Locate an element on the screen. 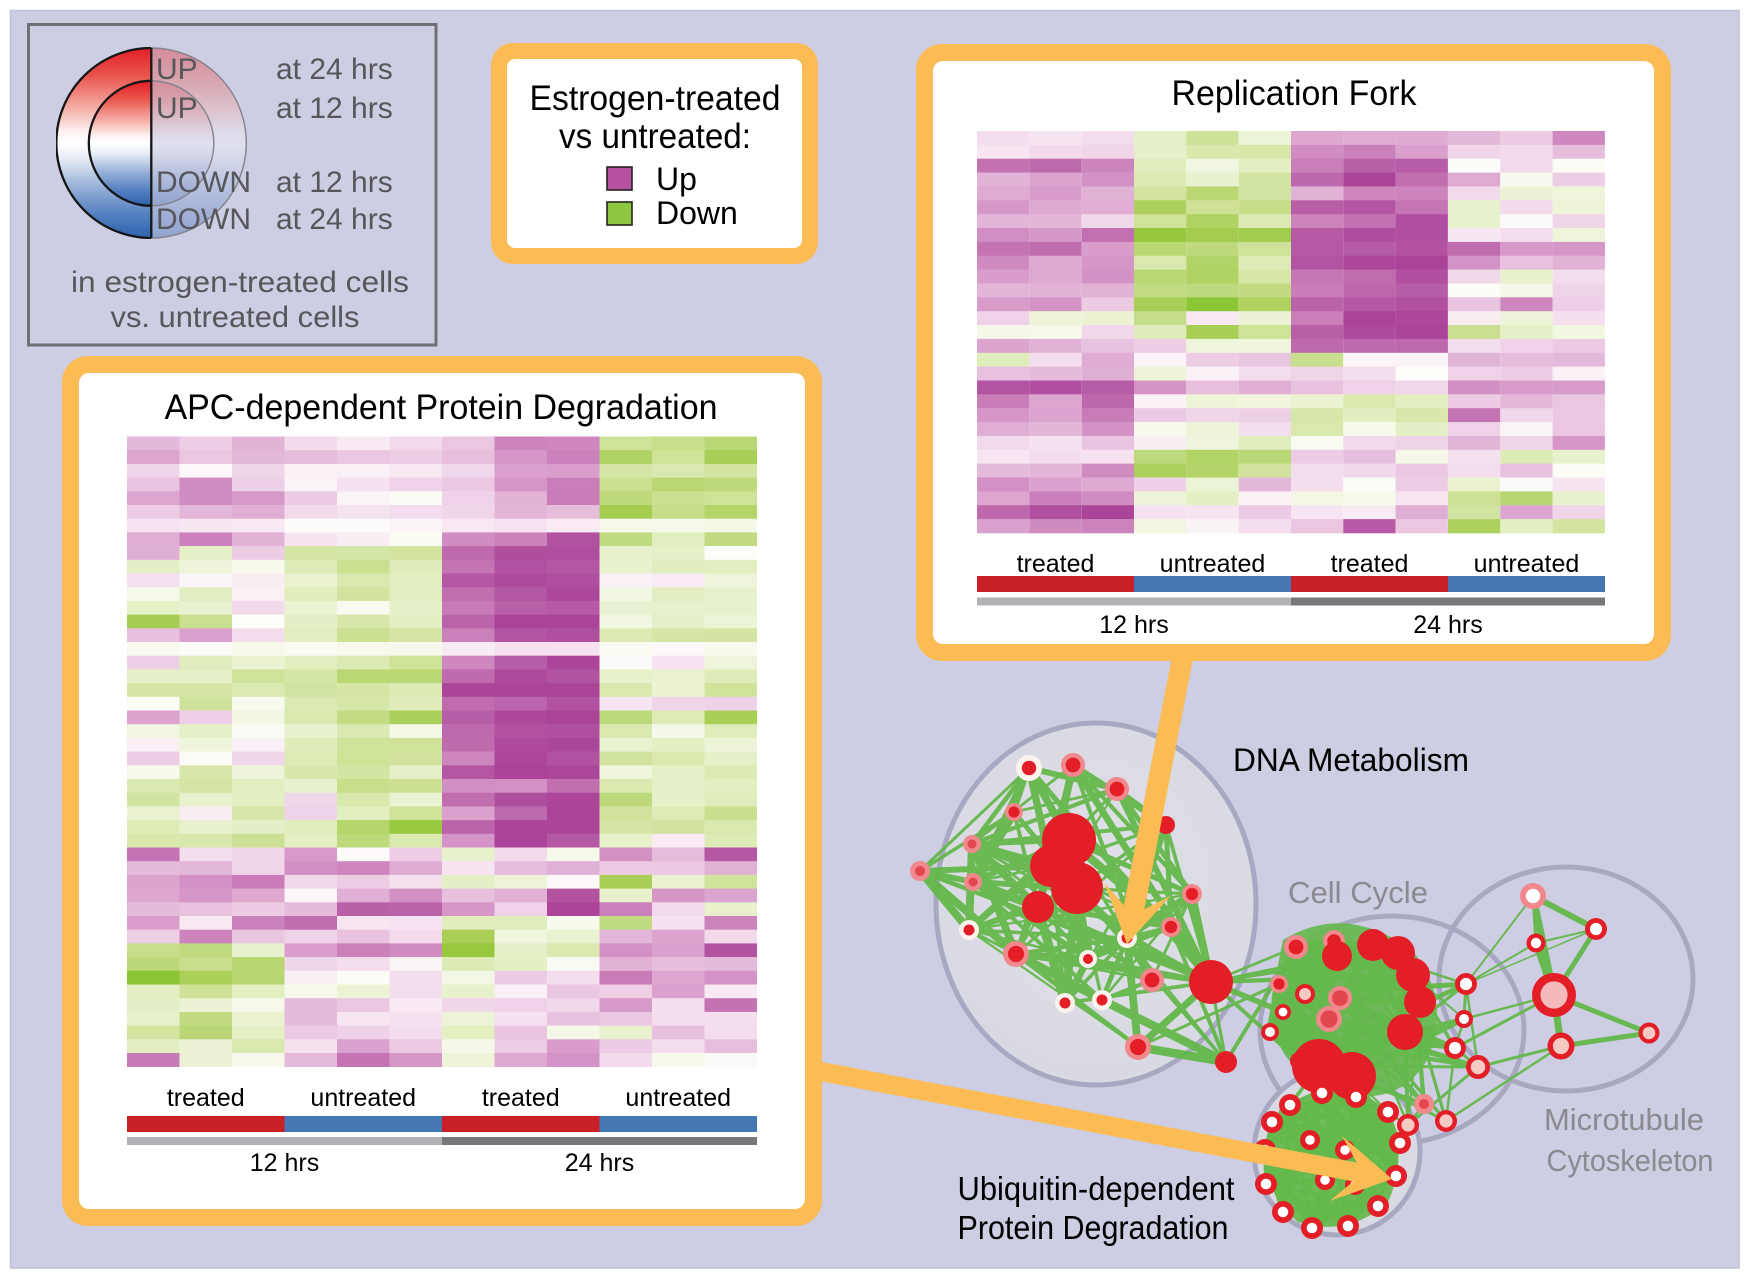 Image resolution: width=1750 pixels, height=1279 pixels. svg-text:APC-dependent Protein Degradat: APC-dependent Protein Degradation is located at coordinates (441, 407).